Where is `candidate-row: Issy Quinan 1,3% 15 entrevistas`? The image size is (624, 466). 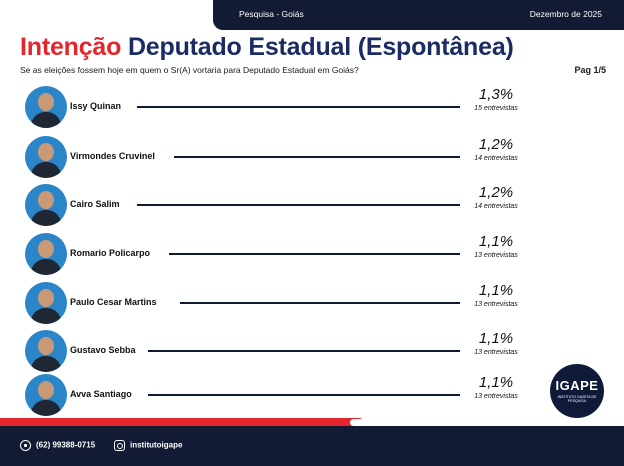 candidate-row: Issy Quinan 1,3% 15 entrevistas is located at coordinates (312, 108).